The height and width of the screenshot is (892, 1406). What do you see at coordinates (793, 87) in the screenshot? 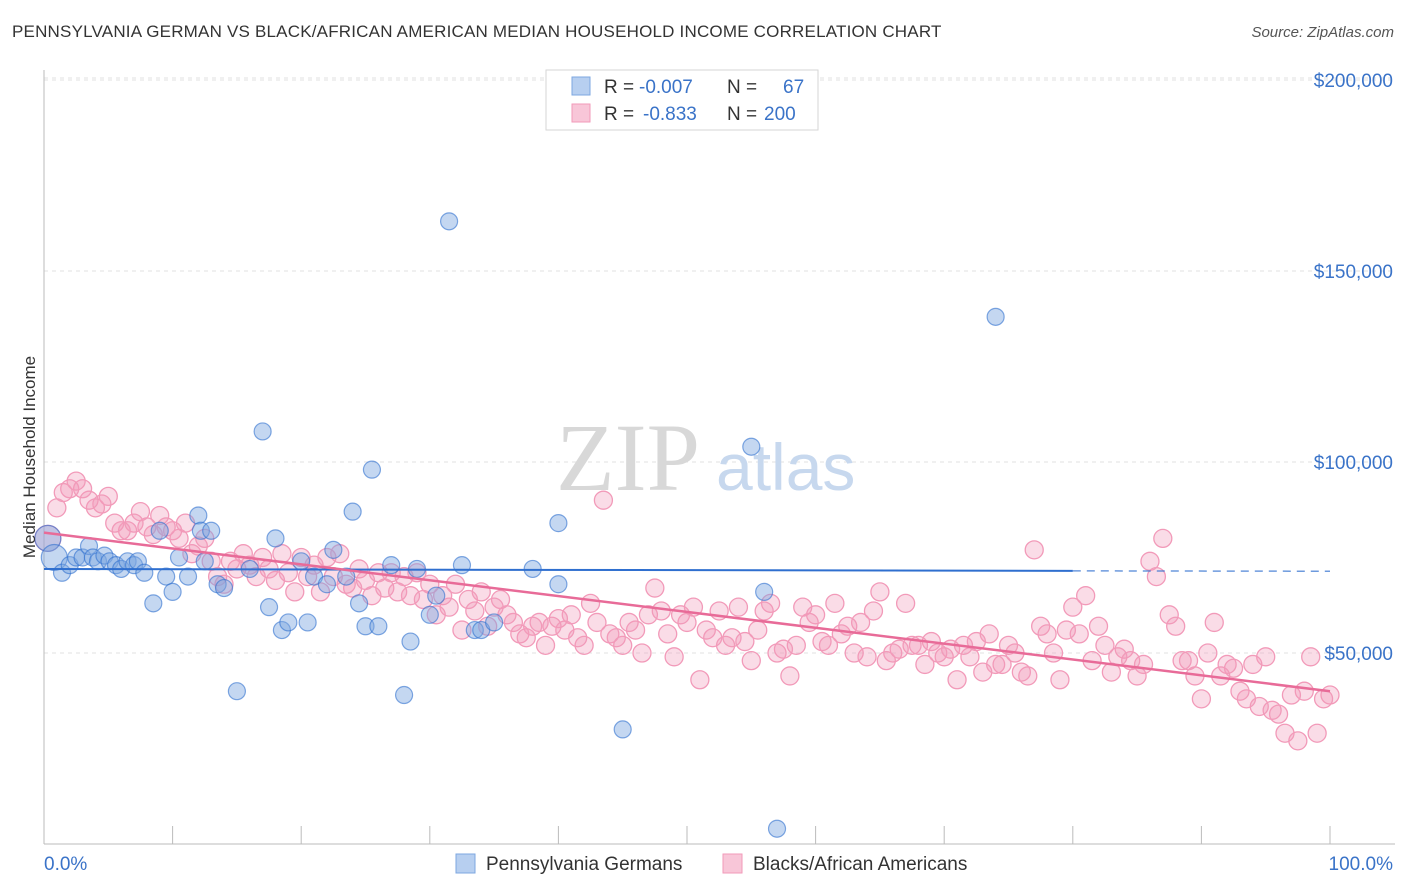
I see `legend-blue-n-value: 67` at bounding box center [793, 87].